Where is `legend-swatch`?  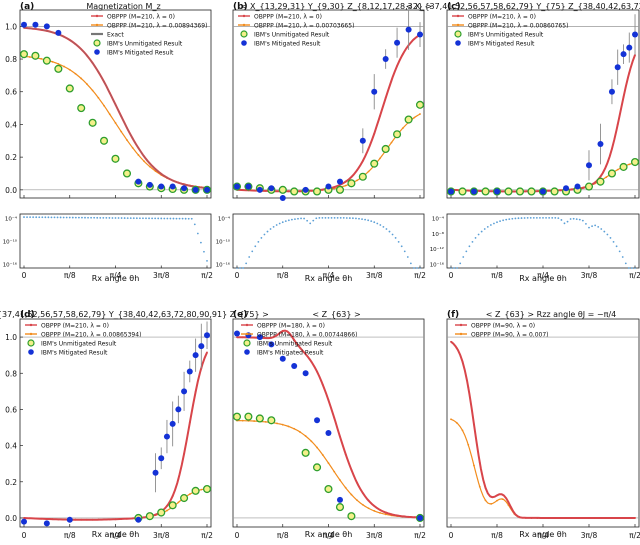 legend-swatch is located at coordinates (244, 34).